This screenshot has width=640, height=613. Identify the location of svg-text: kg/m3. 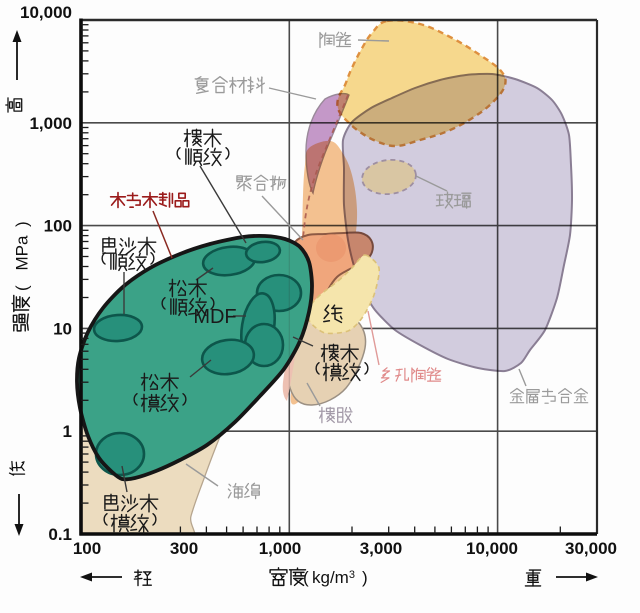
(336, 577).